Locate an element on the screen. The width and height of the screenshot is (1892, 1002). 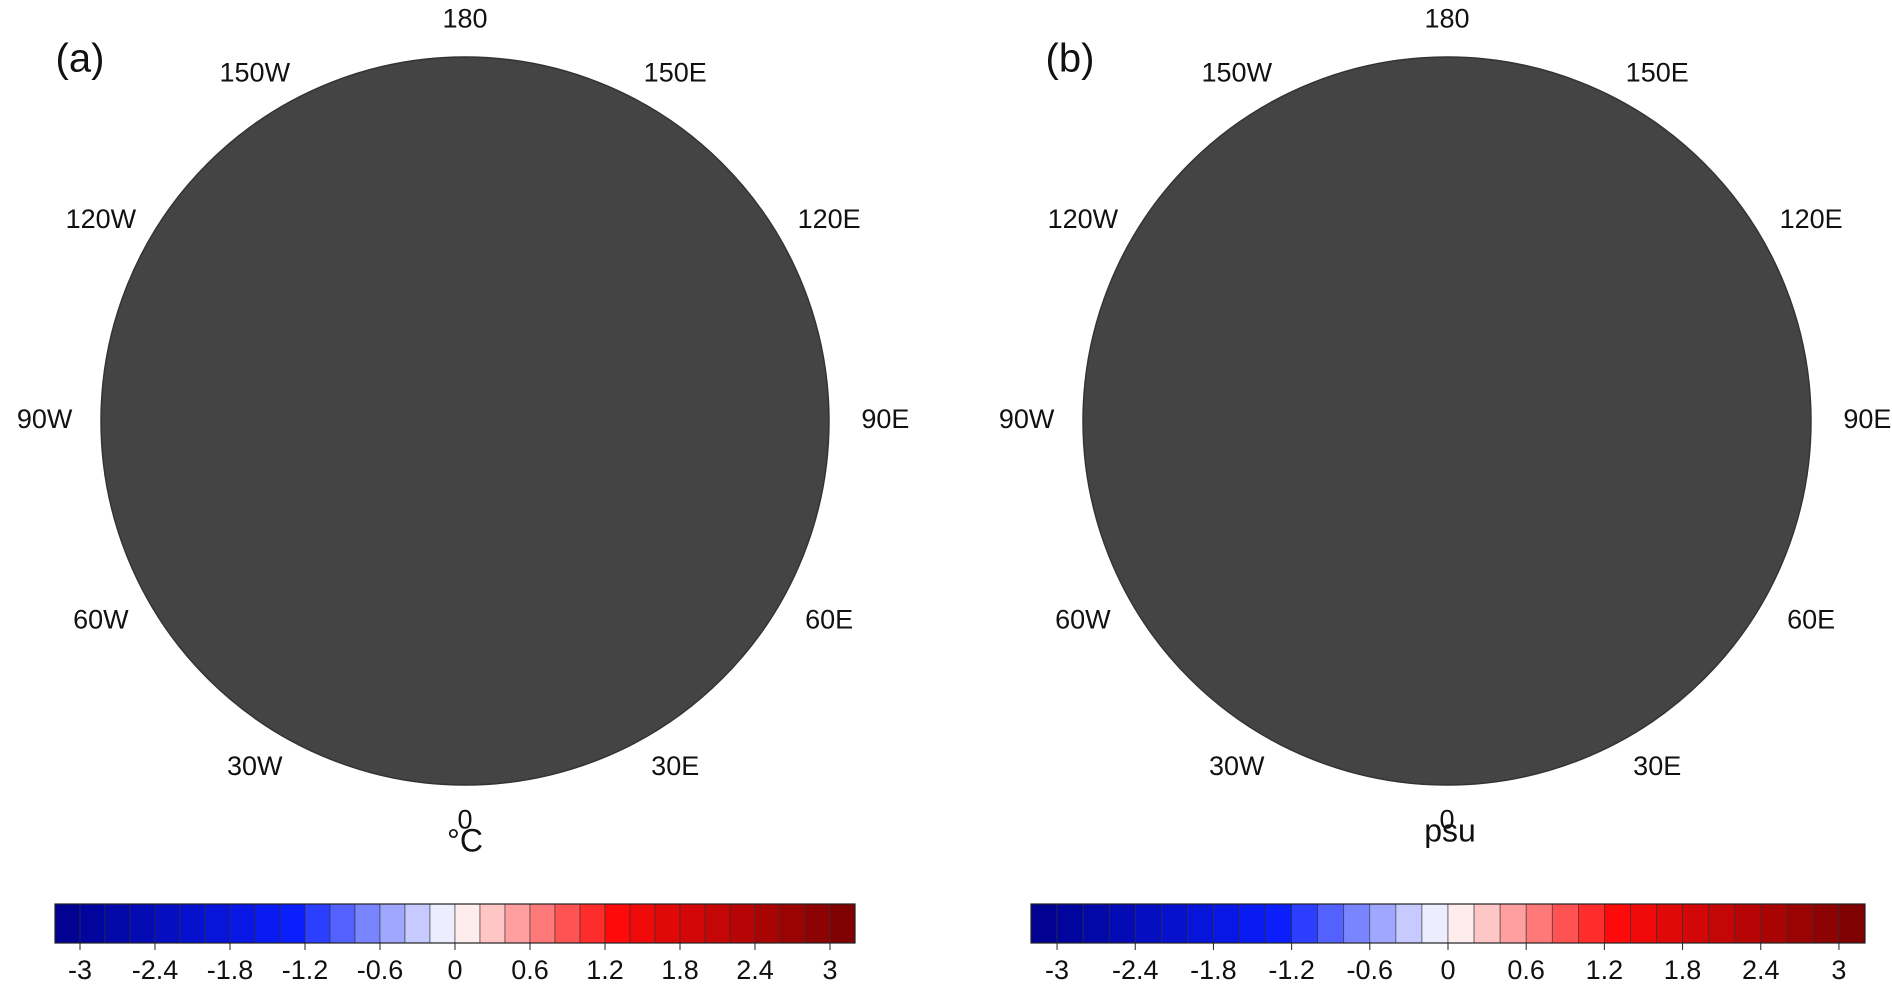
colorbar-tick-label: 3 is located at coordinates (1838, 970).